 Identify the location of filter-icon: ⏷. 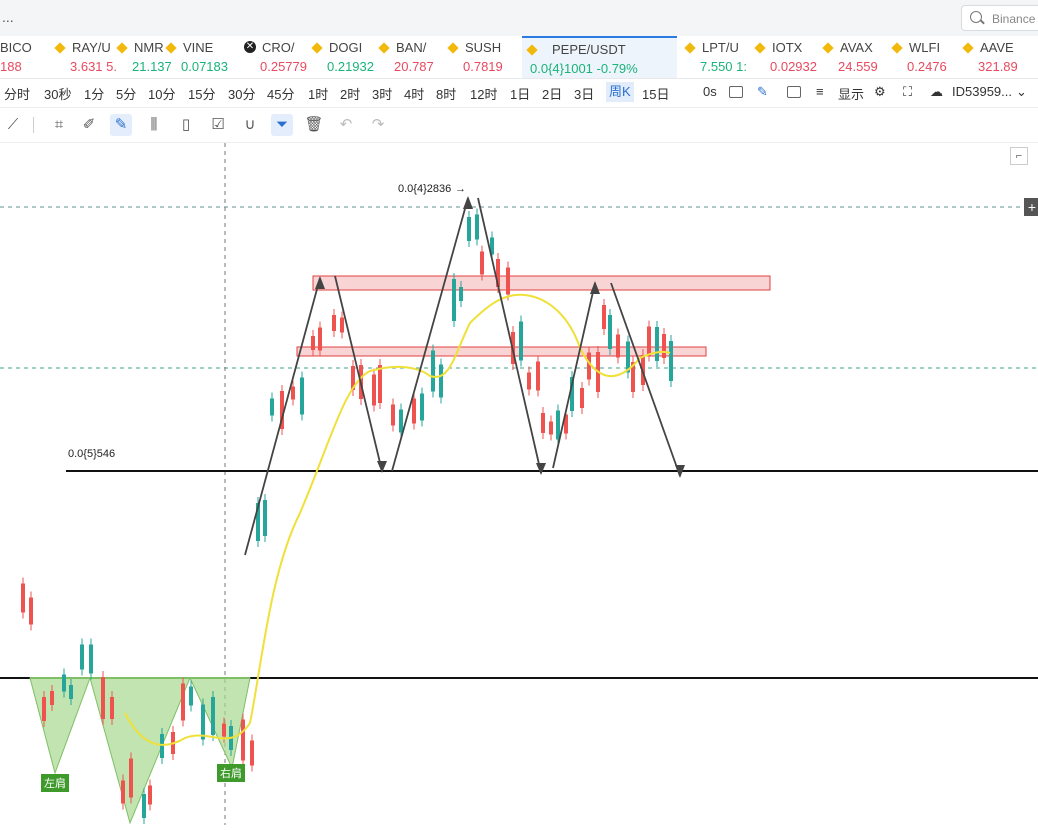
(282, 125).